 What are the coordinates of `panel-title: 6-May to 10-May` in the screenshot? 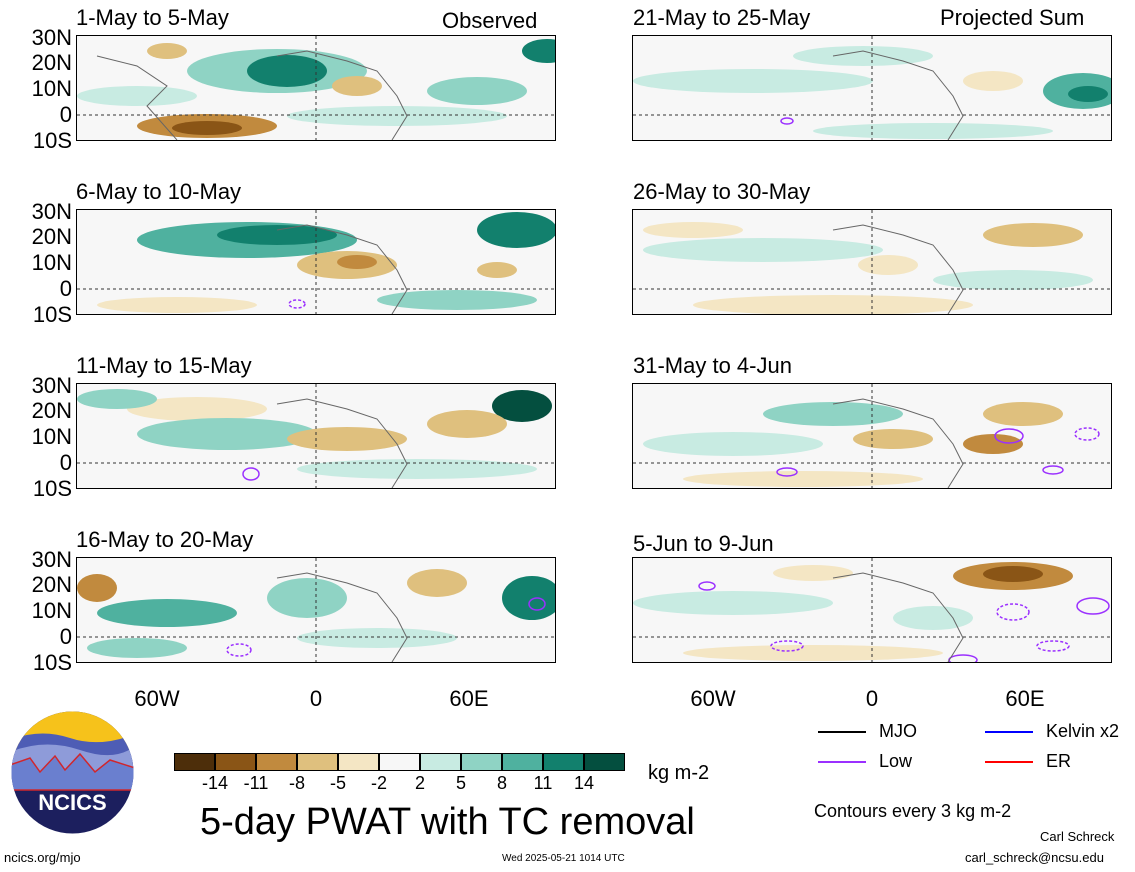 It's located at (159, 191).